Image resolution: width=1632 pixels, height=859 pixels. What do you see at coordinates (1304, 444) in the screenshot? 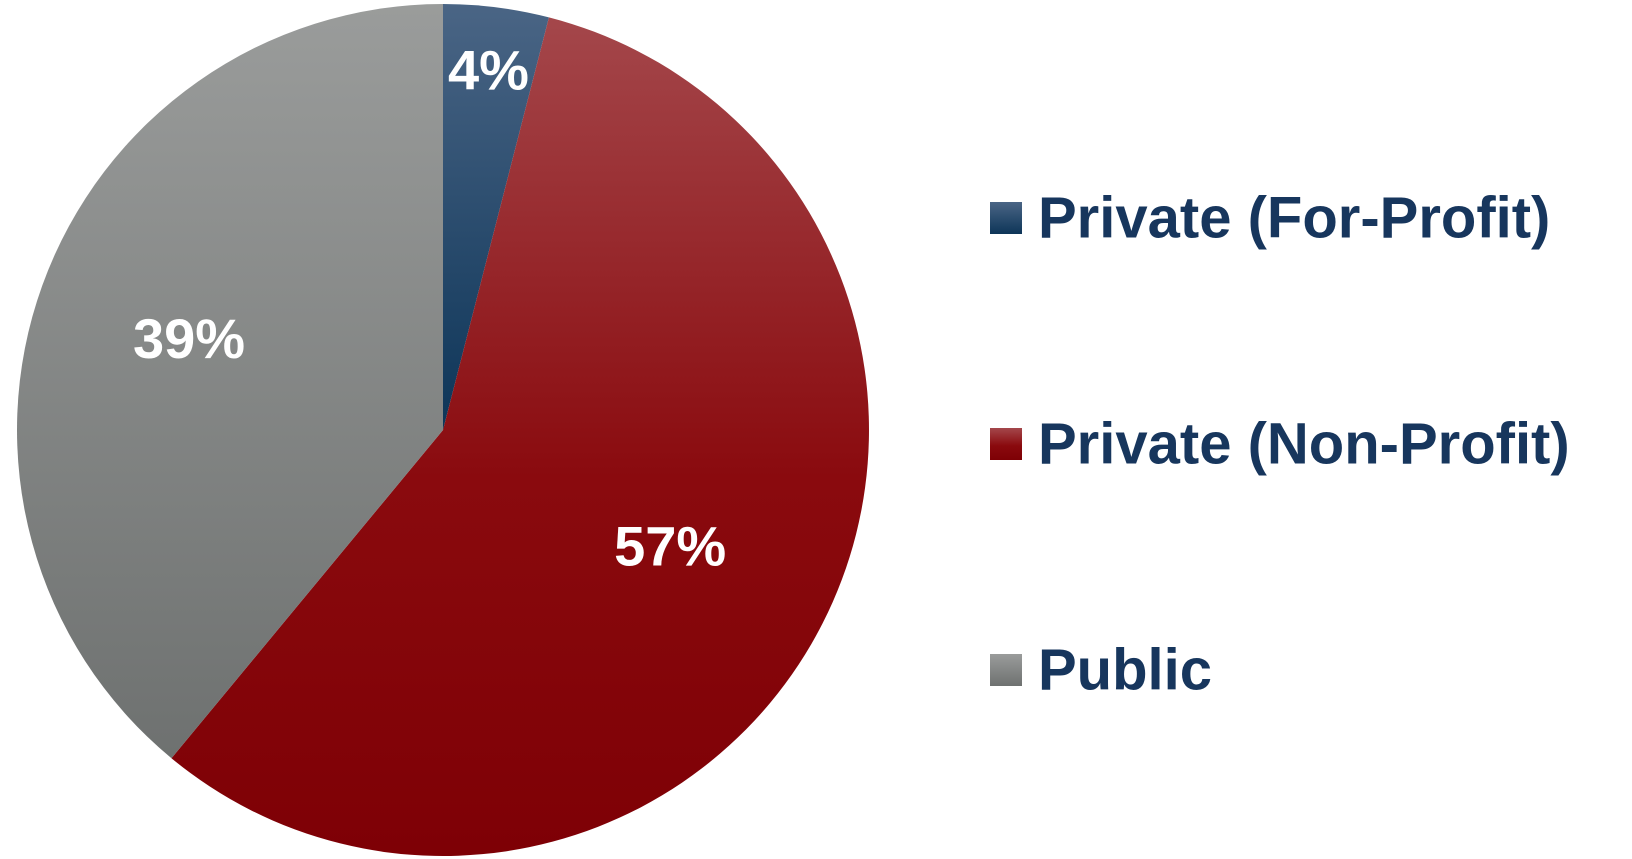
I see `legend-label-private-non-profit: Private (Non-Profit)` at bounding box center [1304, 444].